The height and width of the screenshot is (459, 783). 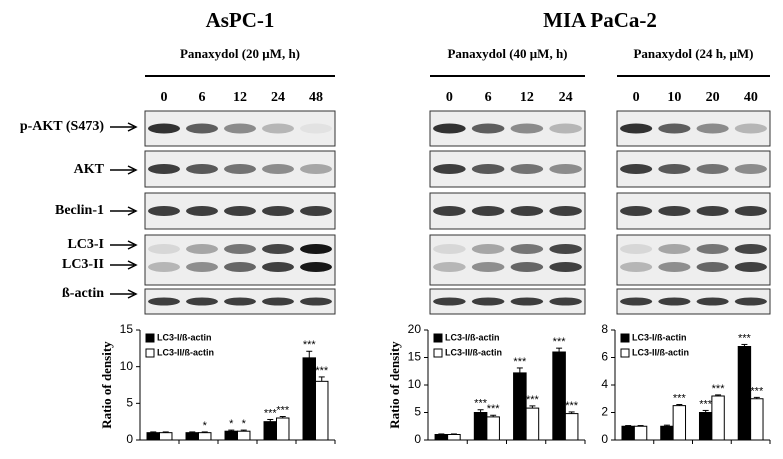 I want to click on lane-label: 24, so click(x=278, y=97).